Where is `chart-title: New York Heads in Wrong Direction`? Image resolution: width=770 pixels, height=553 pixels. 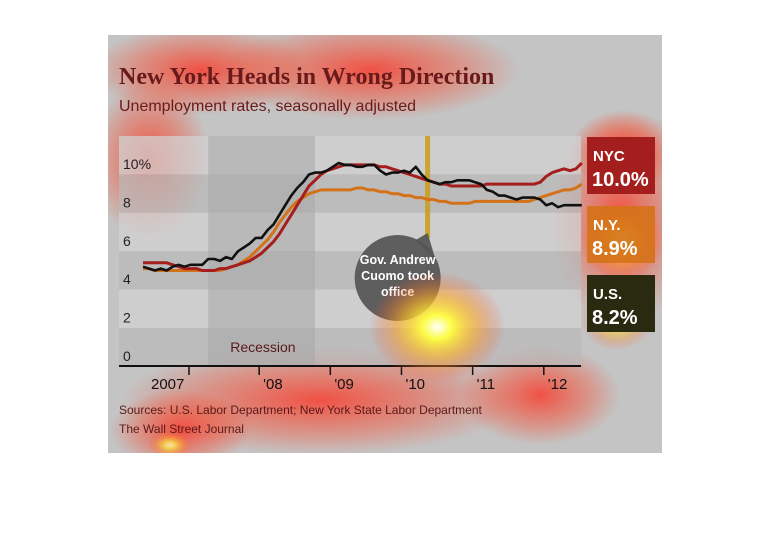
chart-title: New York Heads in Wrong Direction is located at coordinates (306, 77).